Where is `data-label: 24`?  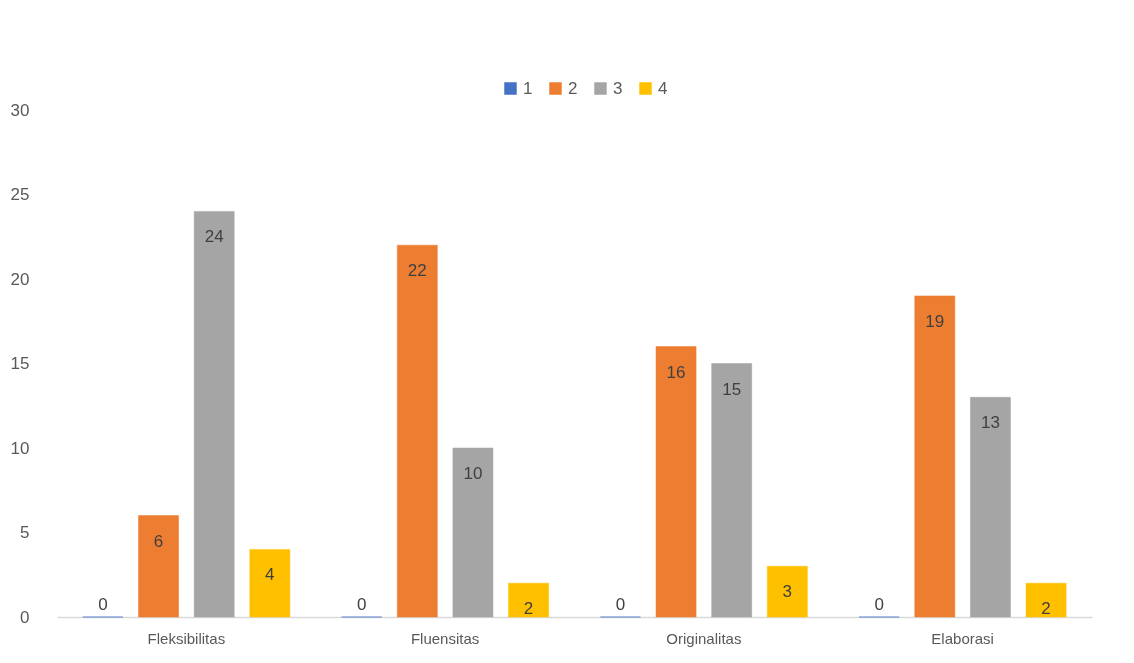 data-label: 24 is located at coordinates (214, 237).